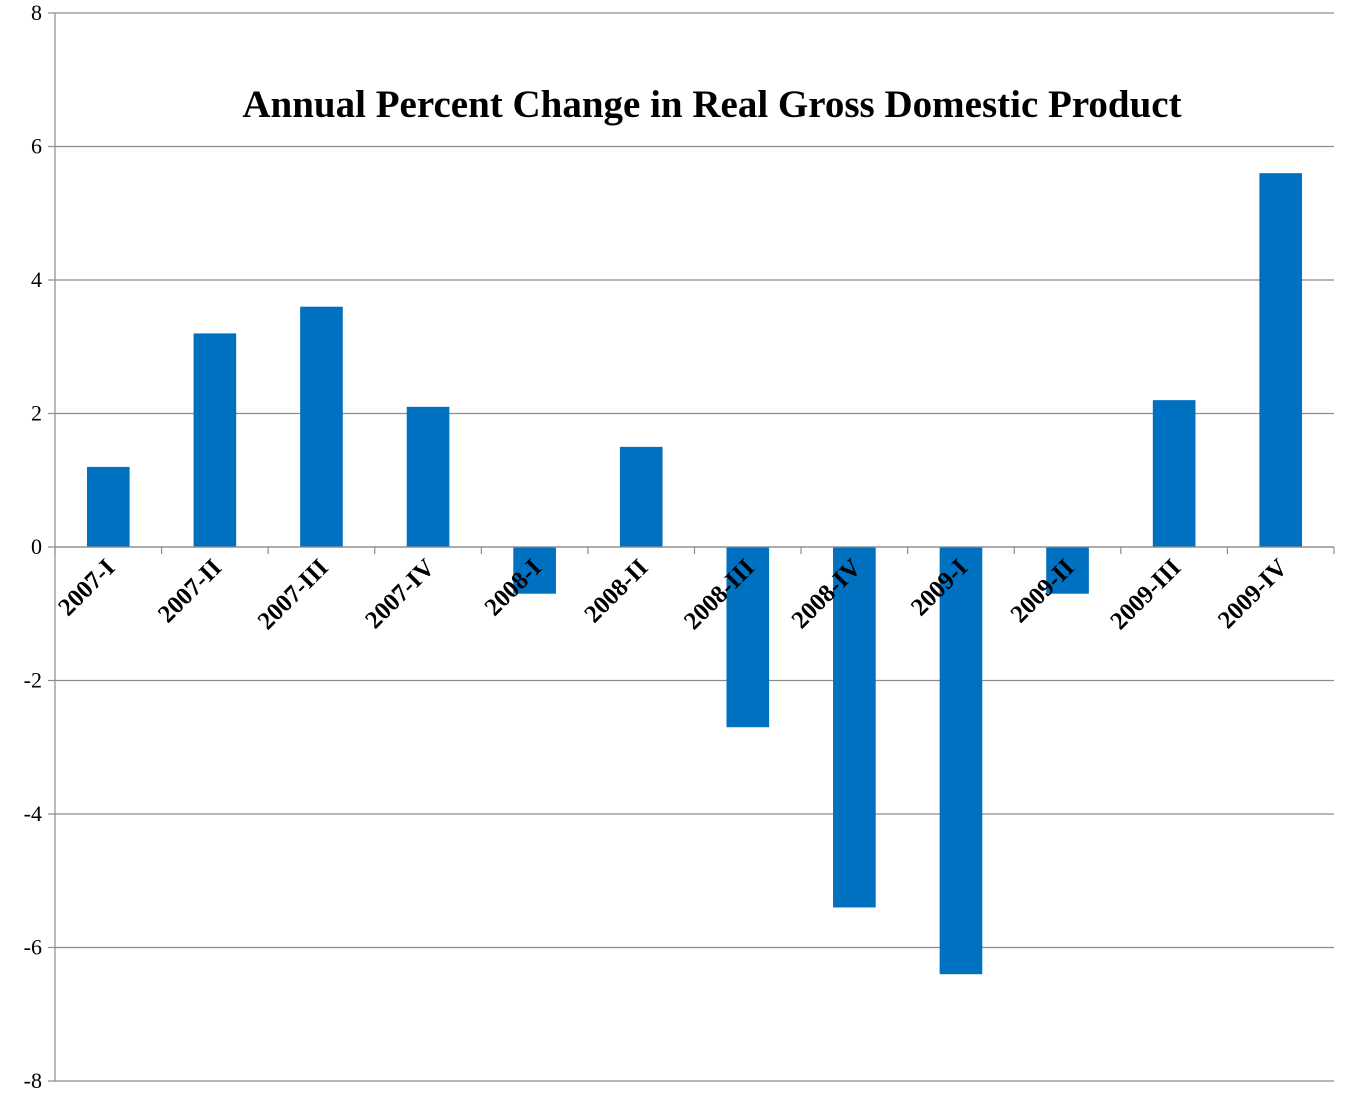  What do you see at coordinates (215, 440) in the screenshot?
I see `bar-2007-II` at bounding box center [215, 440].